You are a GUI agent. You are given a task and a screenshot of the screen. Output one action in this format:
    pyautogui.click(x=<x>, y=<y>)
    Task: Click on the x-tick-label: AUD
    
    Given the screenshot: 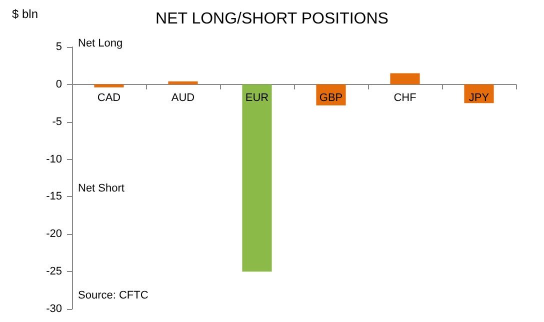 What is the action you would take?
    pyautogui.click(x=183, y=98)
    